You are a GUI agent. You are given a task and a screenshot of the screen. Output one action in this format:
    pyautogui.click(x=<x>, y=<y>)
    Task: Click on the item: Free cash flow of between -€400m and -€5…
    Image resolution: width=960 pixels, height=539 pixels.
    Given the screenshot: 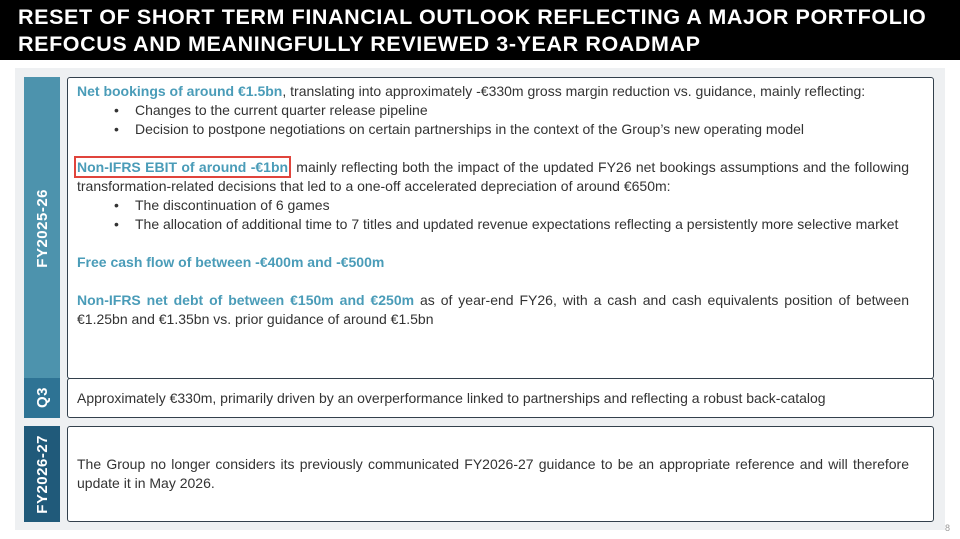 What is the action you would take?
    pyautogui.click(x=493, y=262)
    